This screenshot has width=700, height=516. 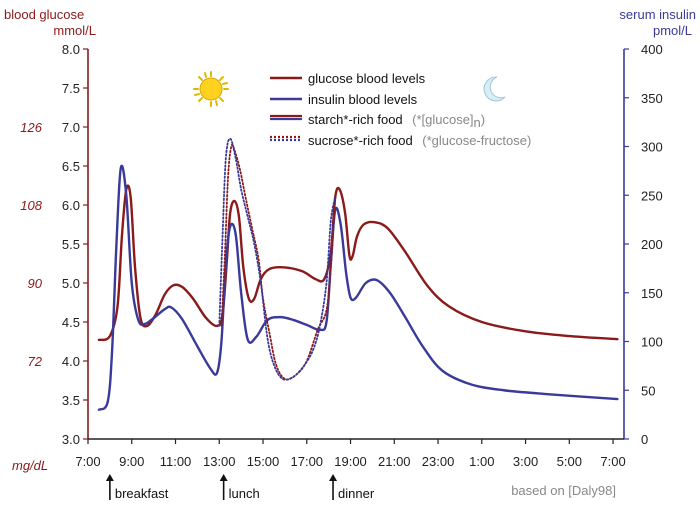 I want to click on mgdl-tick-label: 126, so click(x=31, y=127).